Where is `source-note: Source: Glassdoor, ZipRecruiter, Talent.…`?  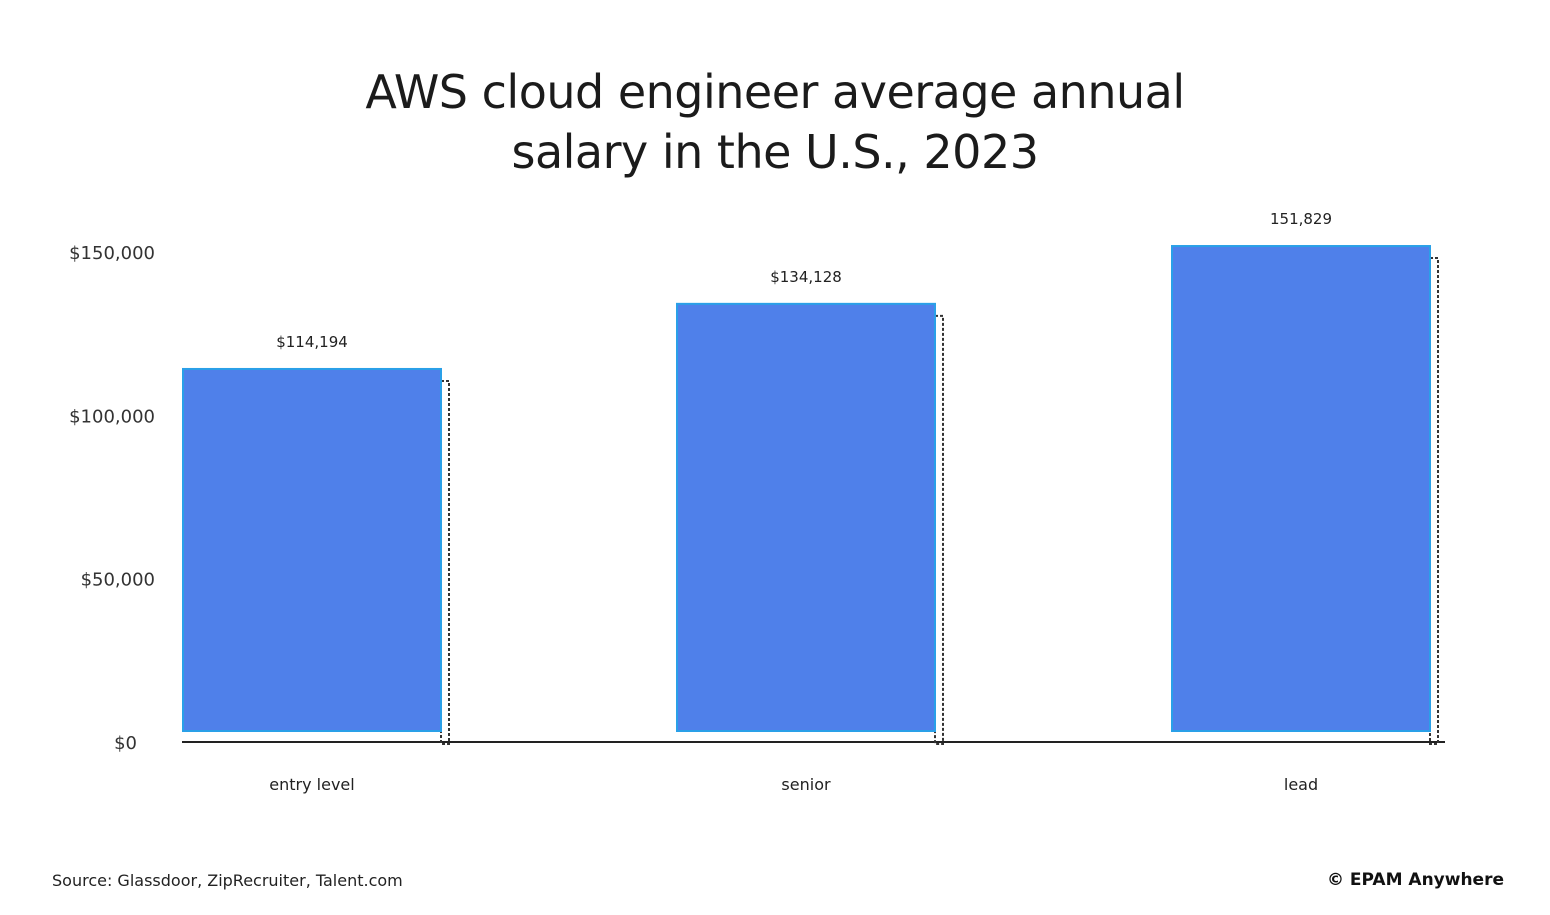
source-note: Source: Glassdoor, ZipRecruiter, Talent.… is located at coordinates (227, 880).